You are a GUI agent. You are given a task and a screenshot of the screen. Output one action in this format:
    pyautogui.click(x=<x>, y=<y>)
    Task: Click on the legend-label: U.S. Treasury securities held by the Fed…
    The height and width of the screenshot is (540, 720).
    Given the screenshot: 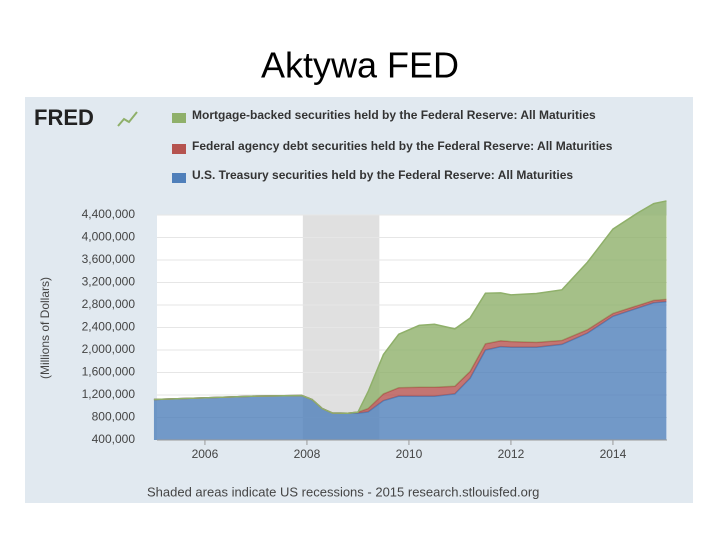 What is the action you would take?
    pyautogui.click(x=383, y=175)
    